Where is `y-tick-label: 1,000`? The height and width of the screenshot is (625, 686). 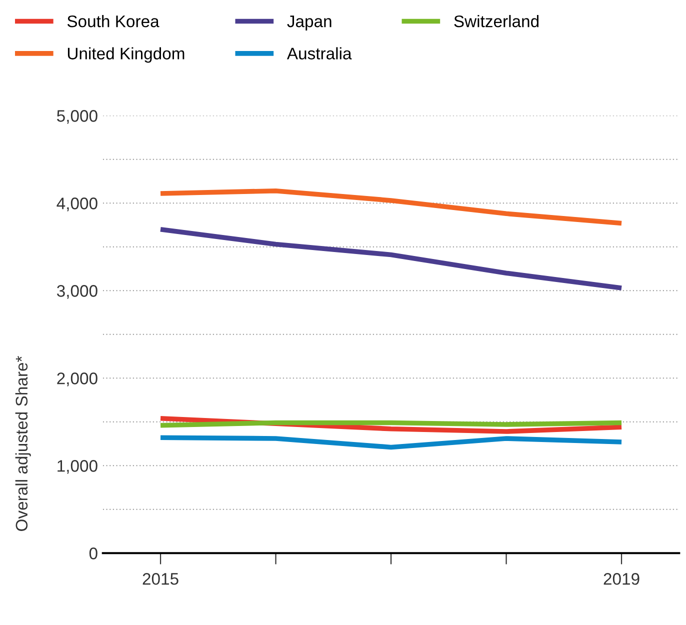
y-tick-label: 1,000 is located at coordinates (78, 467).